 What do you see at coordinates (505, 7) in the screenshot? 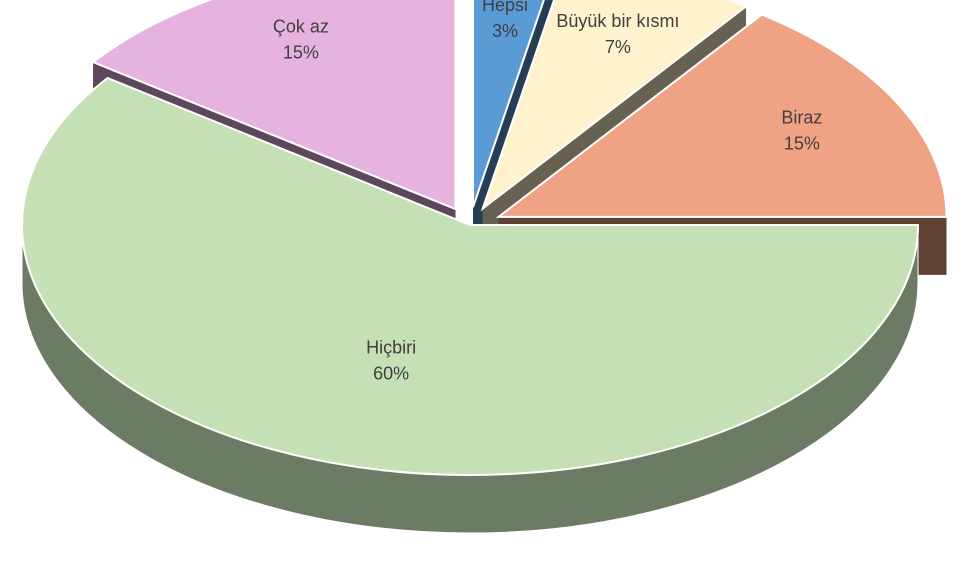
I see `data-label-name: Hepsi` at bounding box center [505, 7].